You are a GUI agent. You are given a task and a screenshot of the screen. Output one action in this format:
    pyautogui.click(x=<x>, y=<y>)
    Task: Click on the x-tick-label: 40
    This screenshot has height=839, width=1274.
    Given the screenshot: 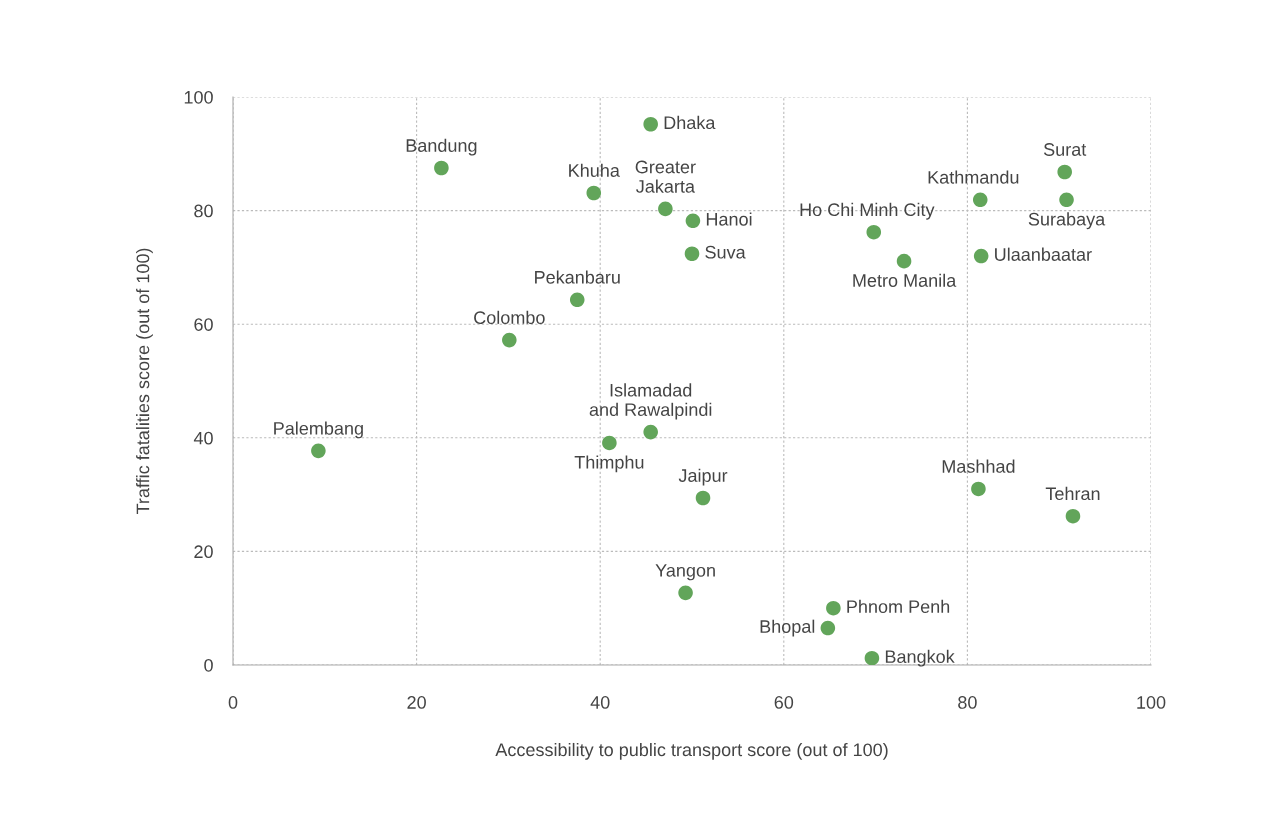 What is the action you would take?
    pyautogui.click(x=600, y=702)
    